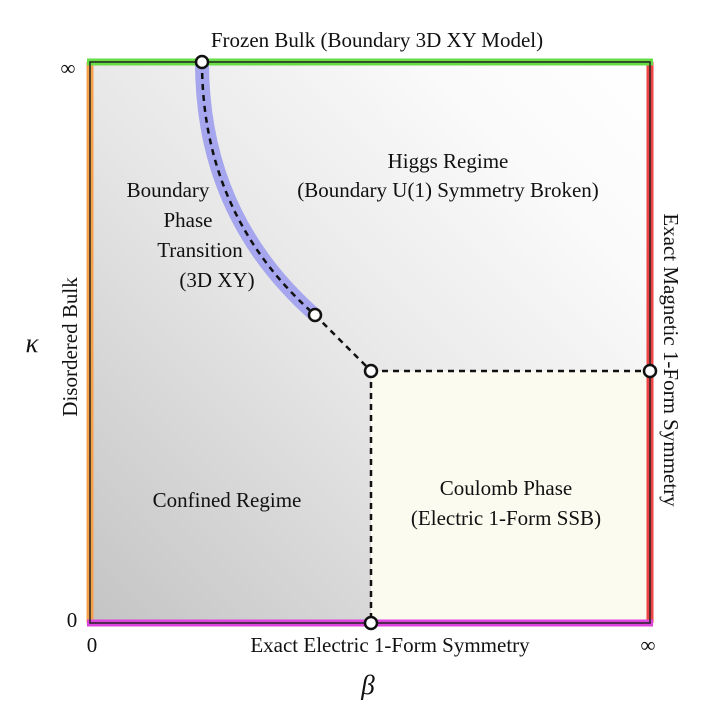  Describe the element at coordinates (506, 518) in the screenshot. I see `coulomb-phase-subtitle: (Electric 1-Form SSB)` at that location.